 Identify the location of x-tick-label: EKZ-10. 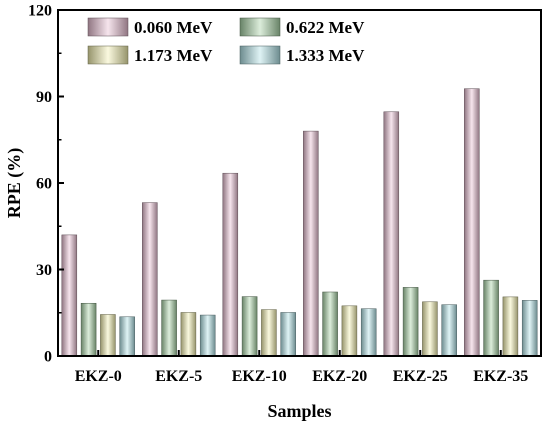
(259, 376).